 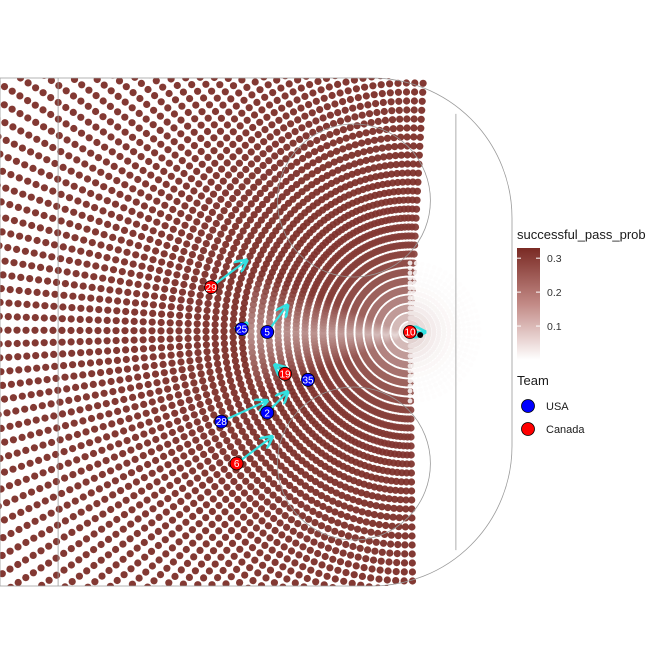 What do you see at coordinates (285, 374) in the screenshot?
I see `player-number-label: 19` at bounding box center [285, 374].